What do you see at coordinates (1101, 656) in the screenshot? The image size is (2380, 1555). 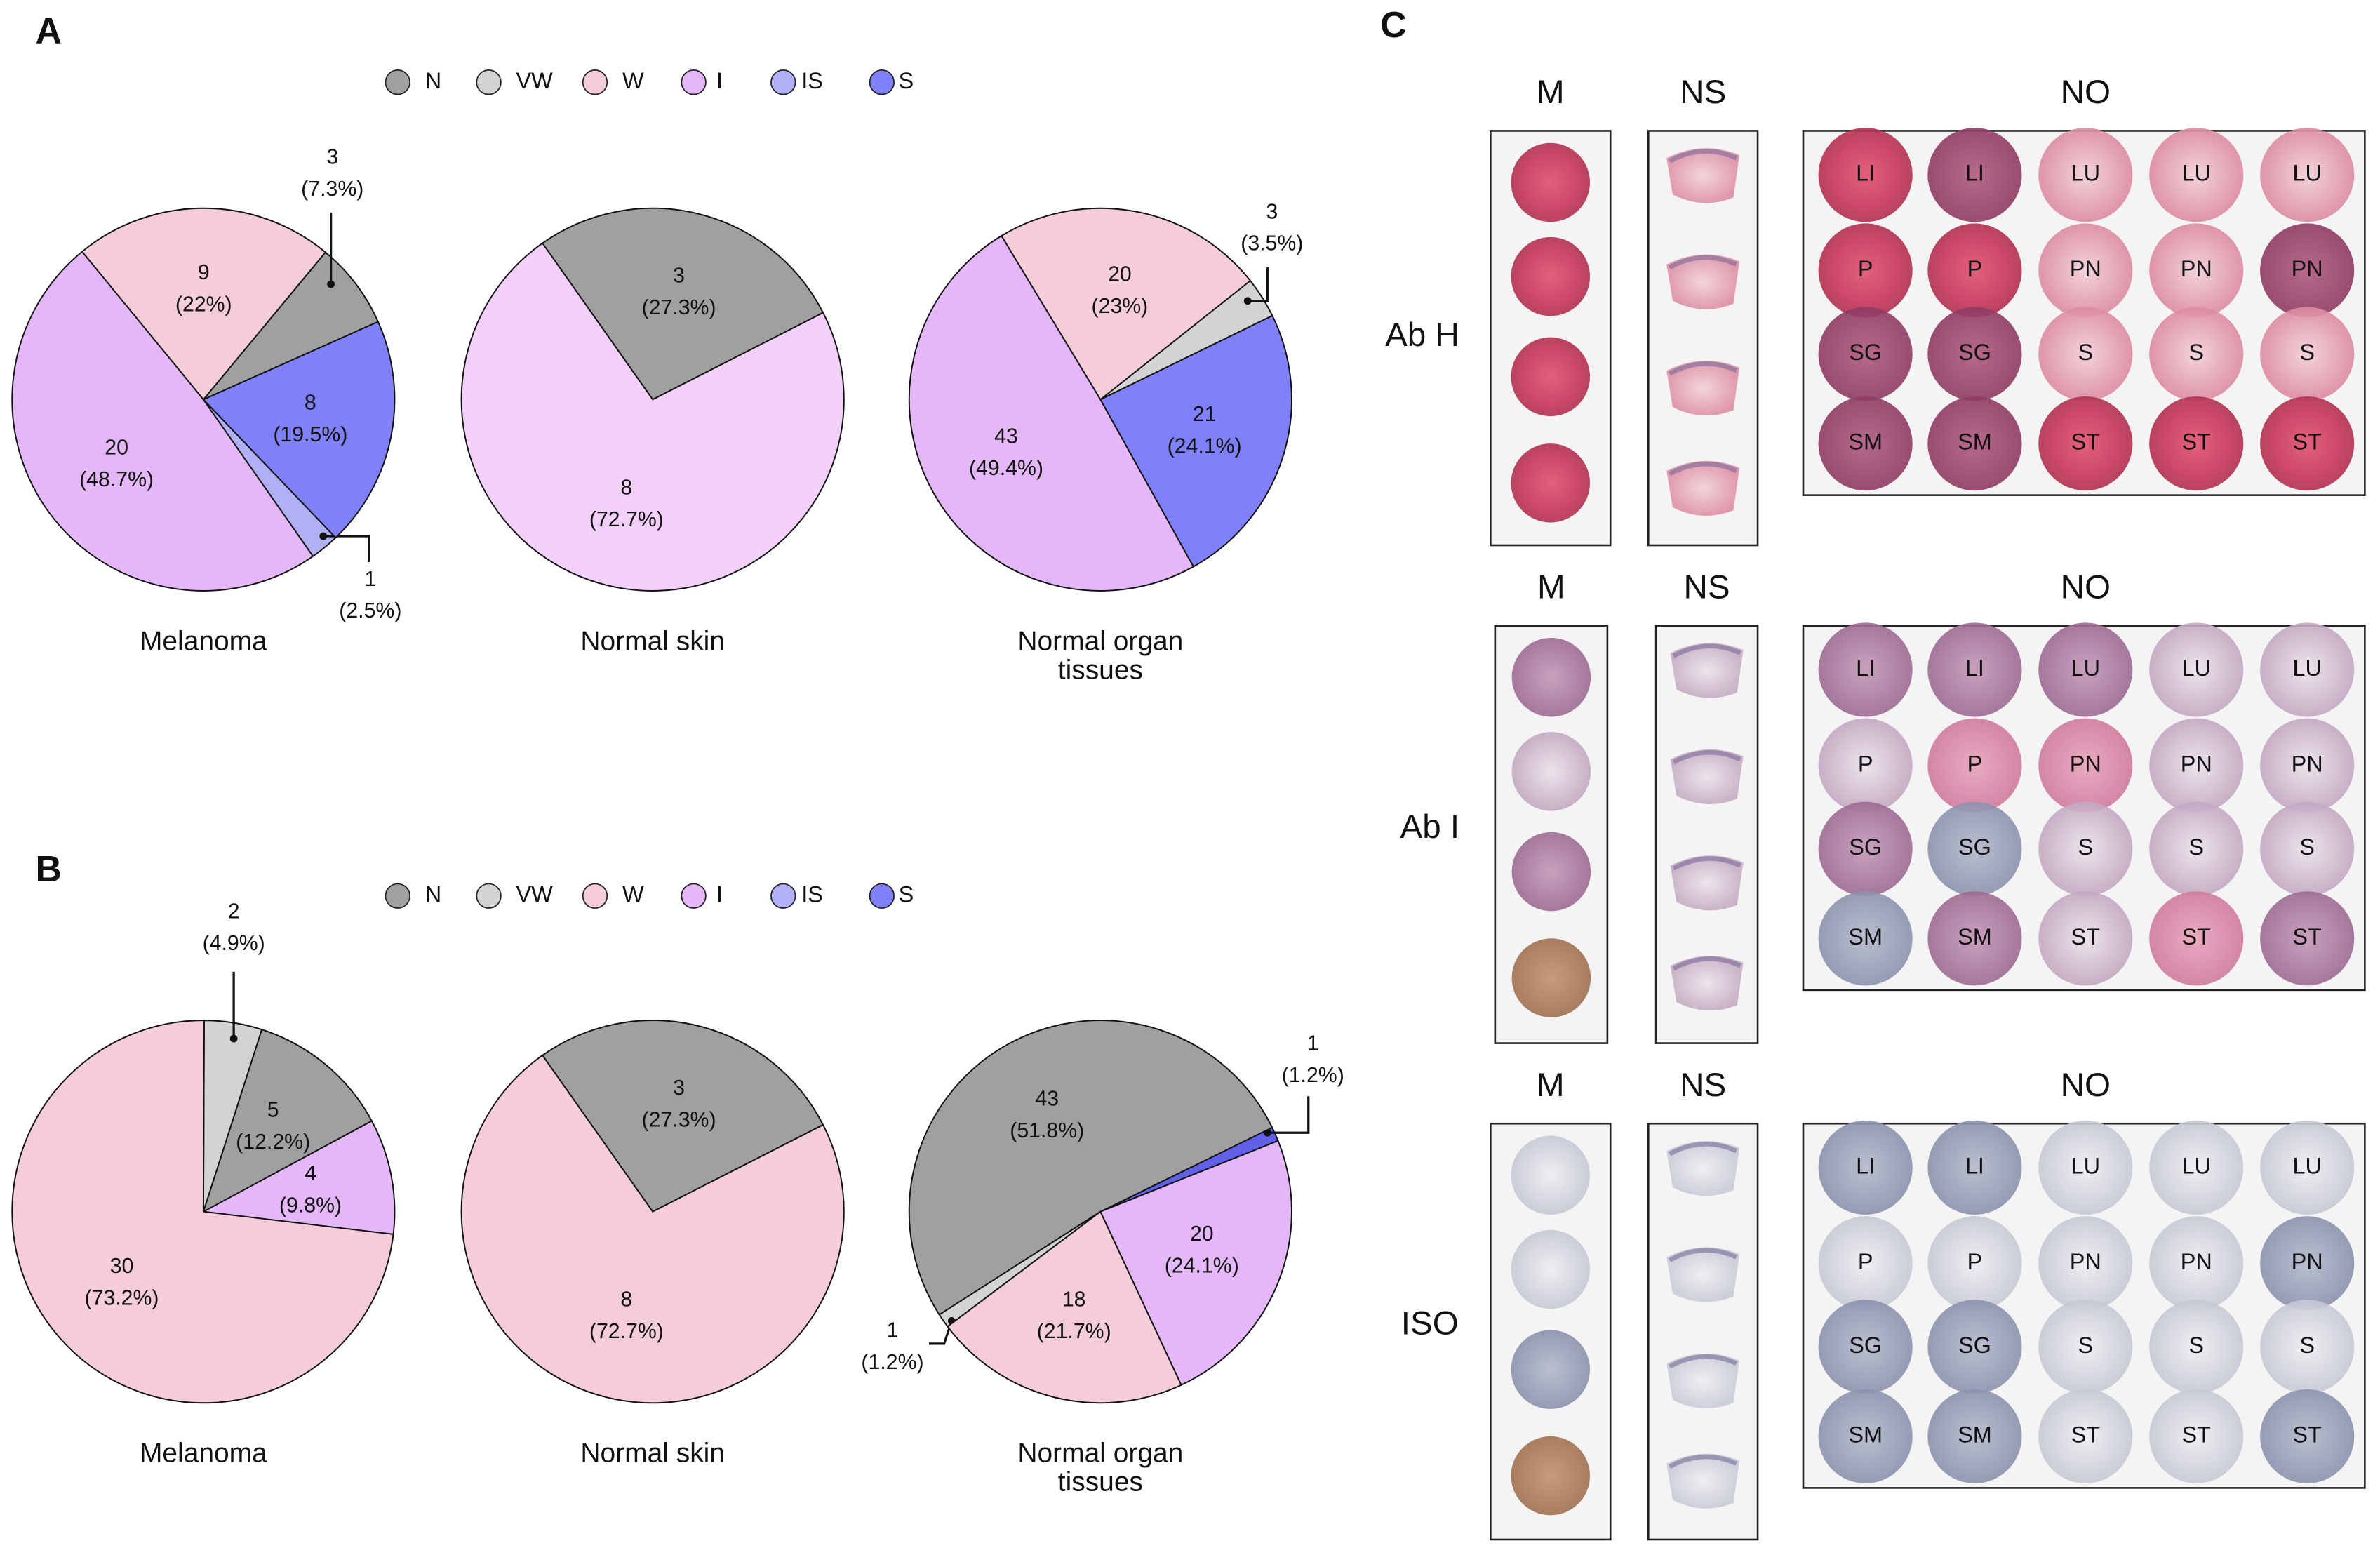 I see `pie-title: Normal organ tissues` at bounding box center [1101, 656].